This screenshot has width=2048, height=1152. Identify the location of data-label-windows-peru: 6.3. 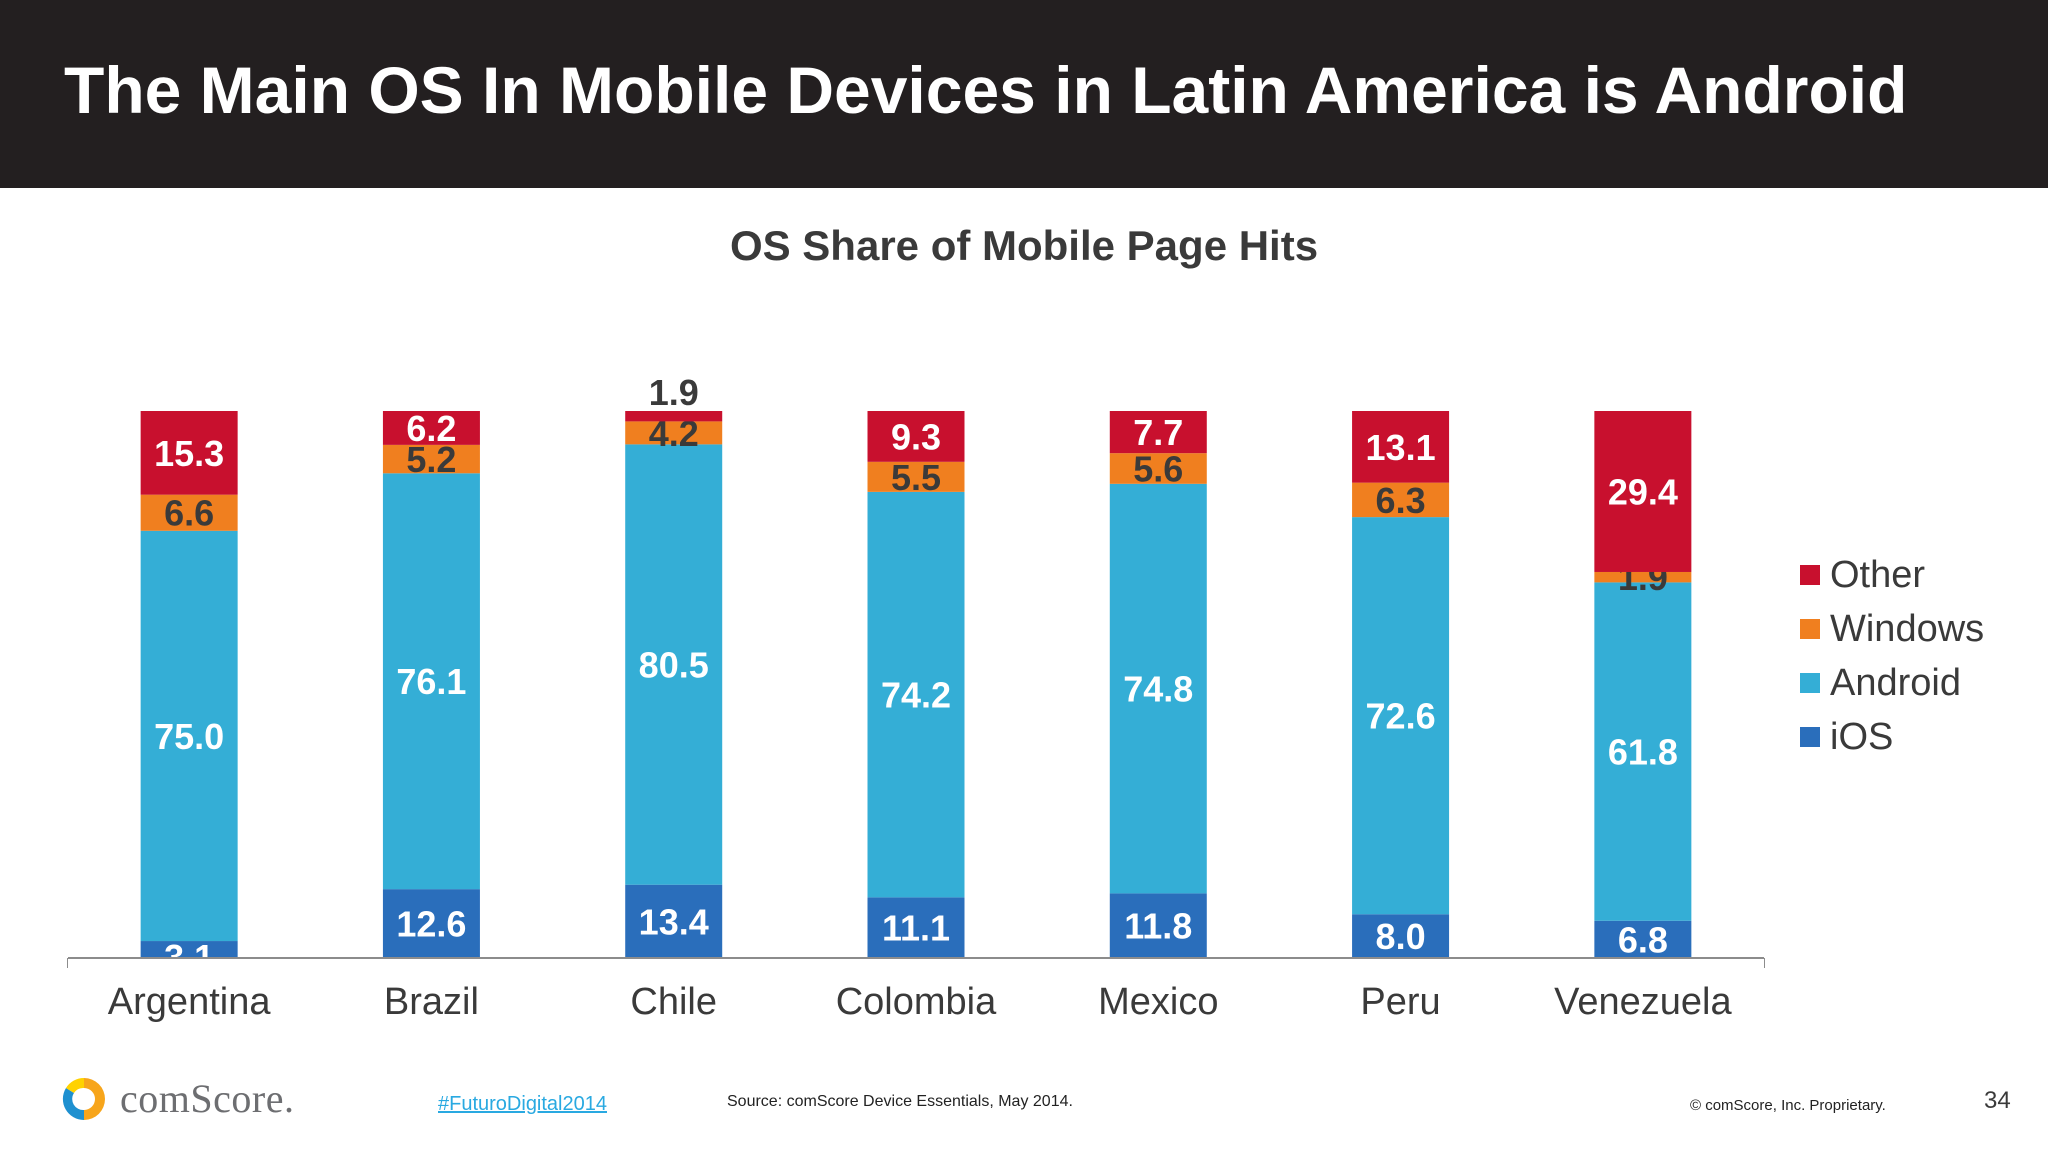
(1401, 500).